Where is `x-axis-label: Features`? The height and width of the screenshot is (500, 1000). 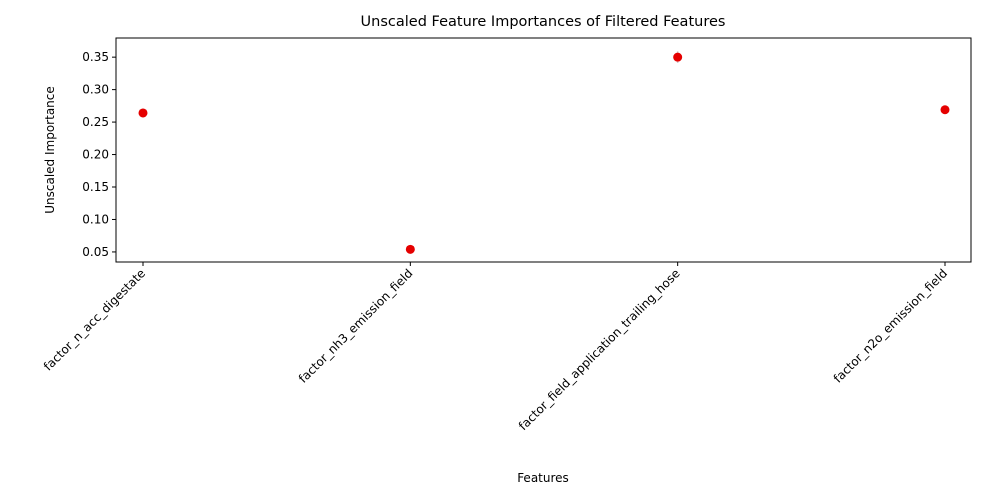
x-axis-label: Features is located at coordinates (543, 478).